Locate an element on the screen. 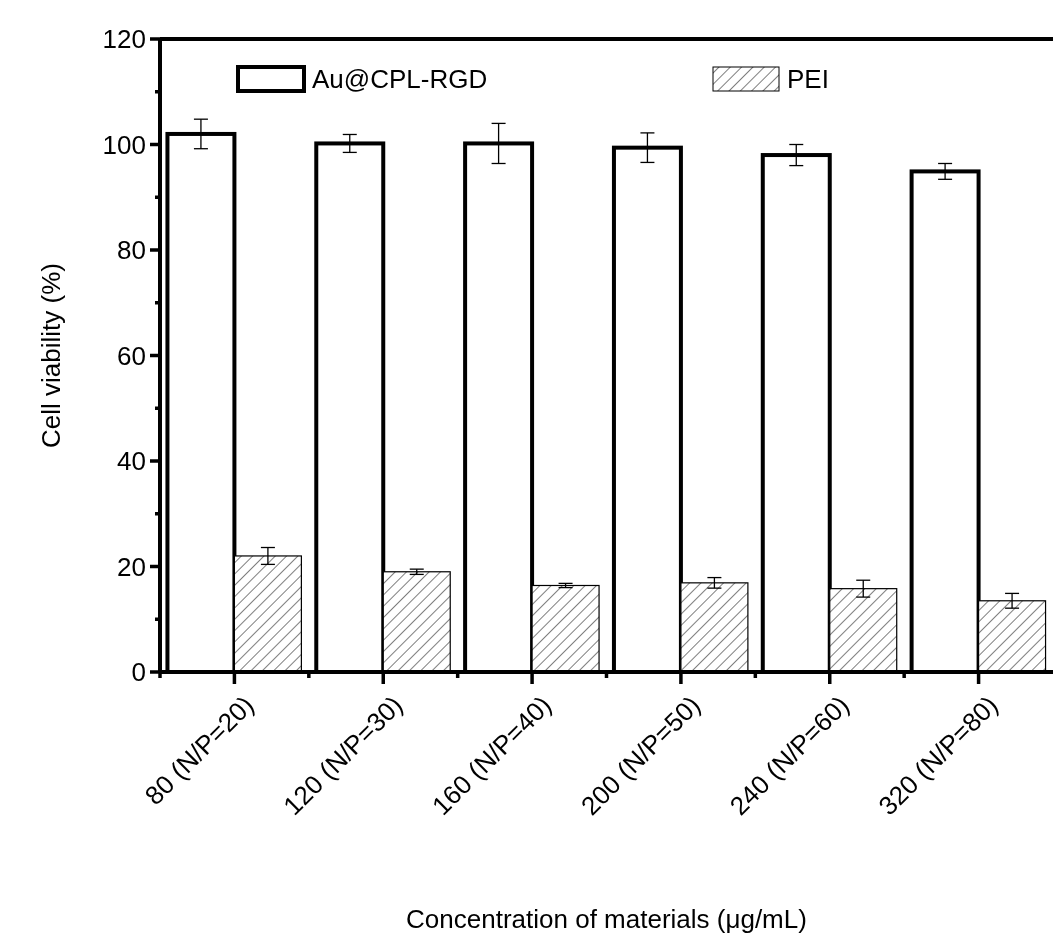 This screenshot has width=1053, height=946. y-axis-title: Cell viability (%) is located at coordinates (51, 355).